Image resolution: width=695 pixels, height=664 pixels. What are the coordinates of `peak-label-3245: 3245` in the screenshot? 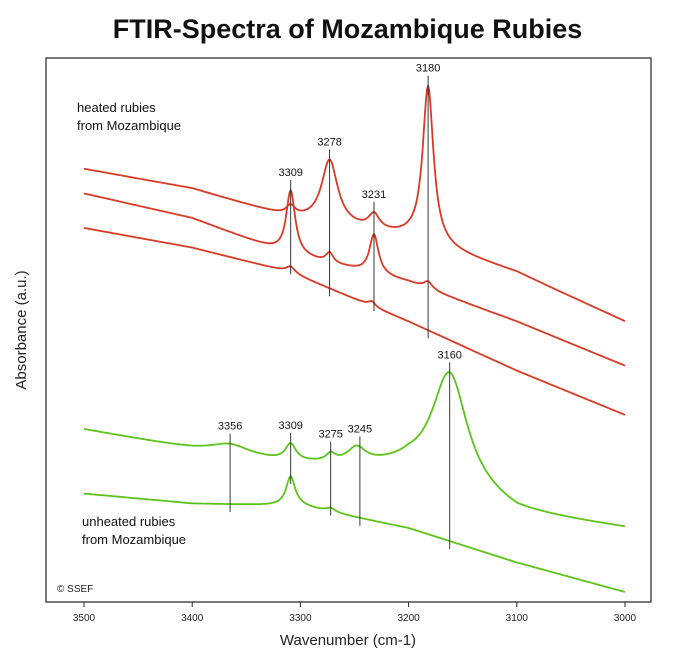 It's located at (360, 430).